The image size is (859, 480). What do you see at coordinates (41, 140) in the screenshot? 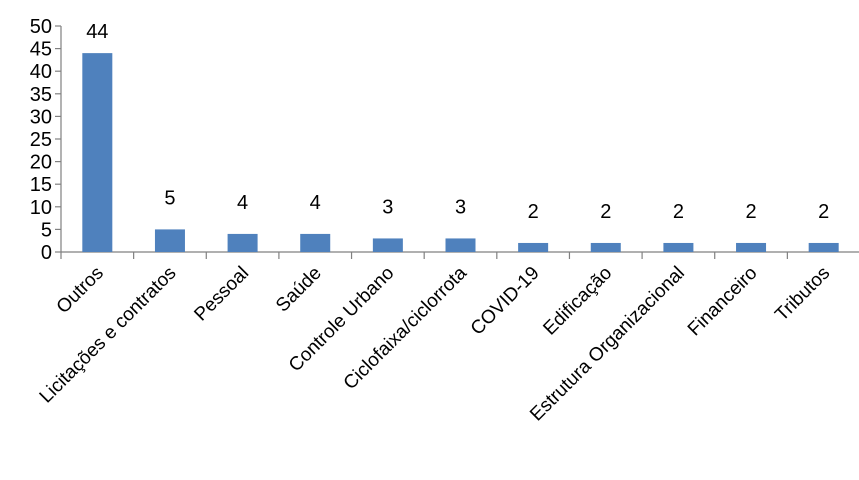
I see `y-tick-label: 25` at bounding box center [41, 140].